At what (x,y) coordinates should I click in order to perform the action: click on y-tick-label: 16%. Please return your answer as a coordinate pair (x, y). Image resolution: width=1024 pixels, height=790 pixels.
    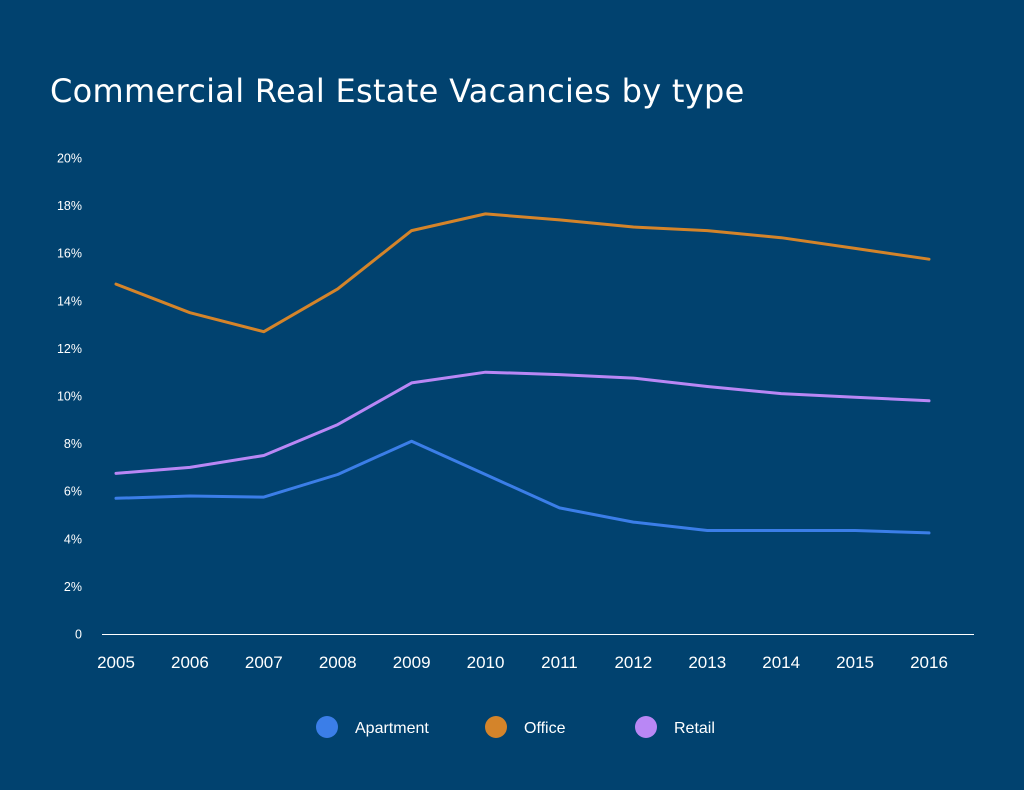
    Looking at the image, I should click on (69, 254).